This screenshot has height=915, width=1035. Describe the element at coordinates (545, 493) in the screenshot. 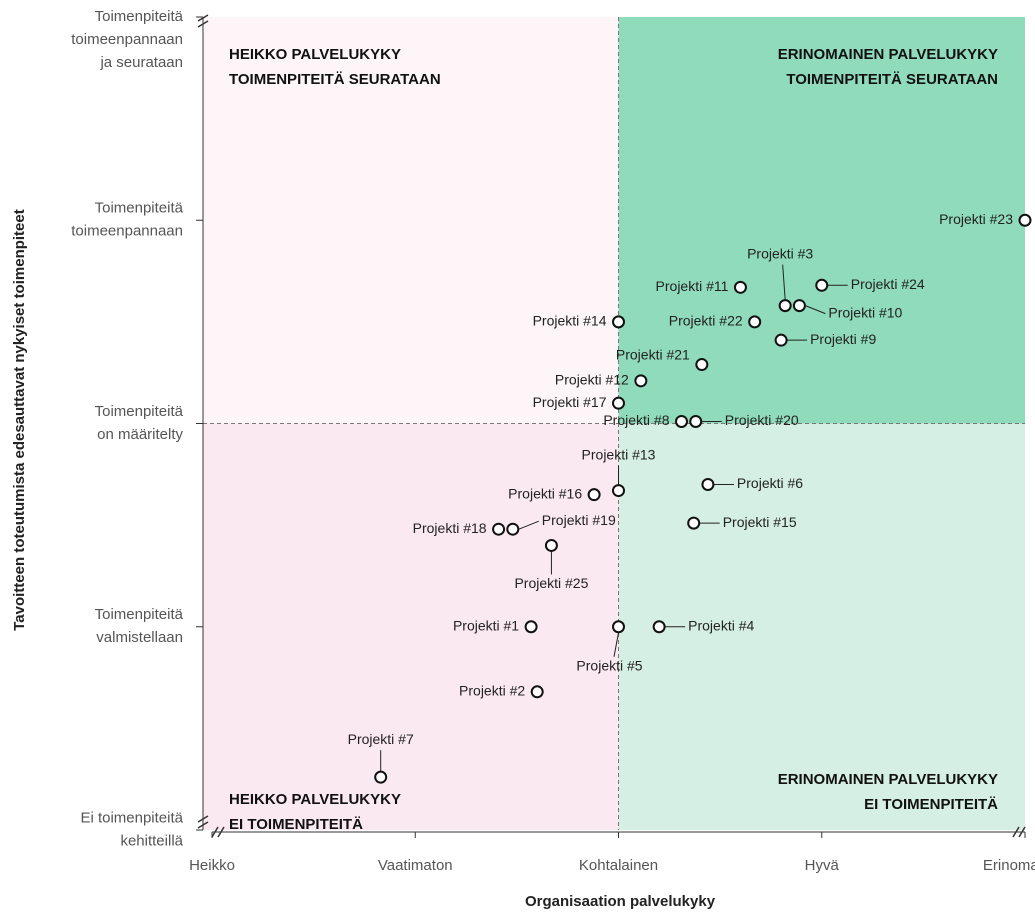

I see `point-label: Projekti #16` at that location.